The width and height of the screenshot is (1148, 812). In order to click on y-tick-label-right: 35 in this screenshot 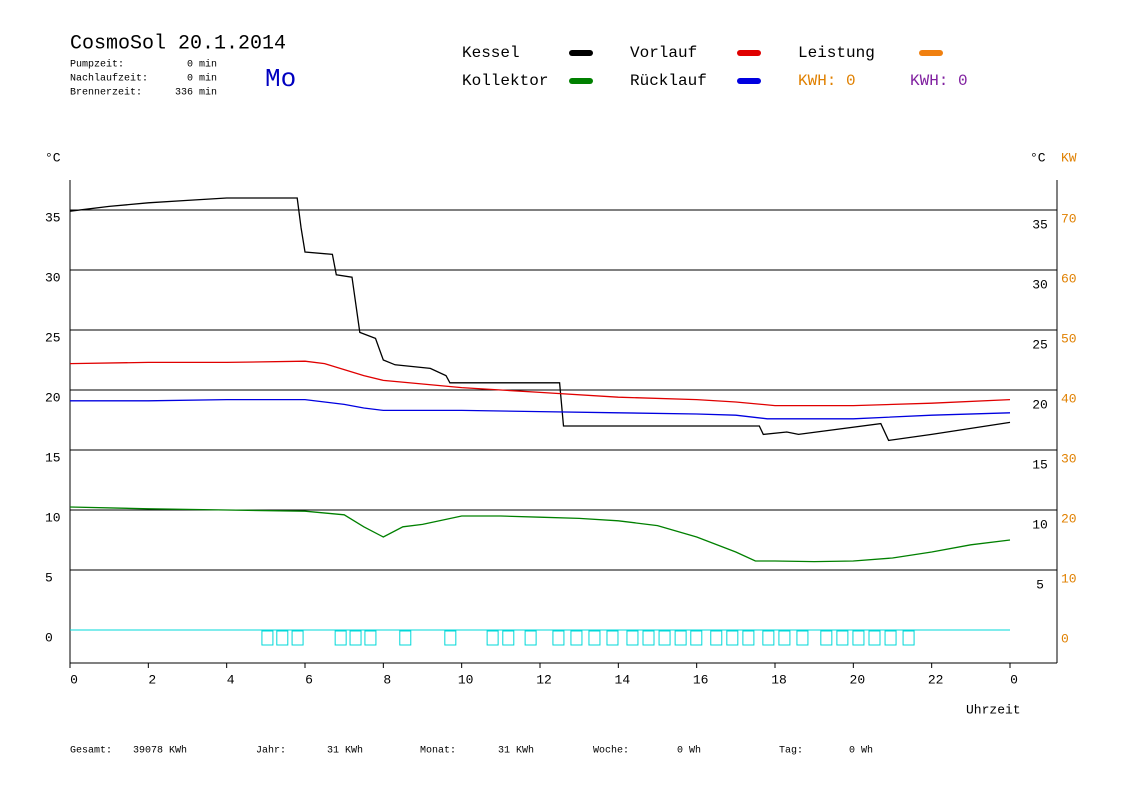, I will do `click(1040, 224)`.